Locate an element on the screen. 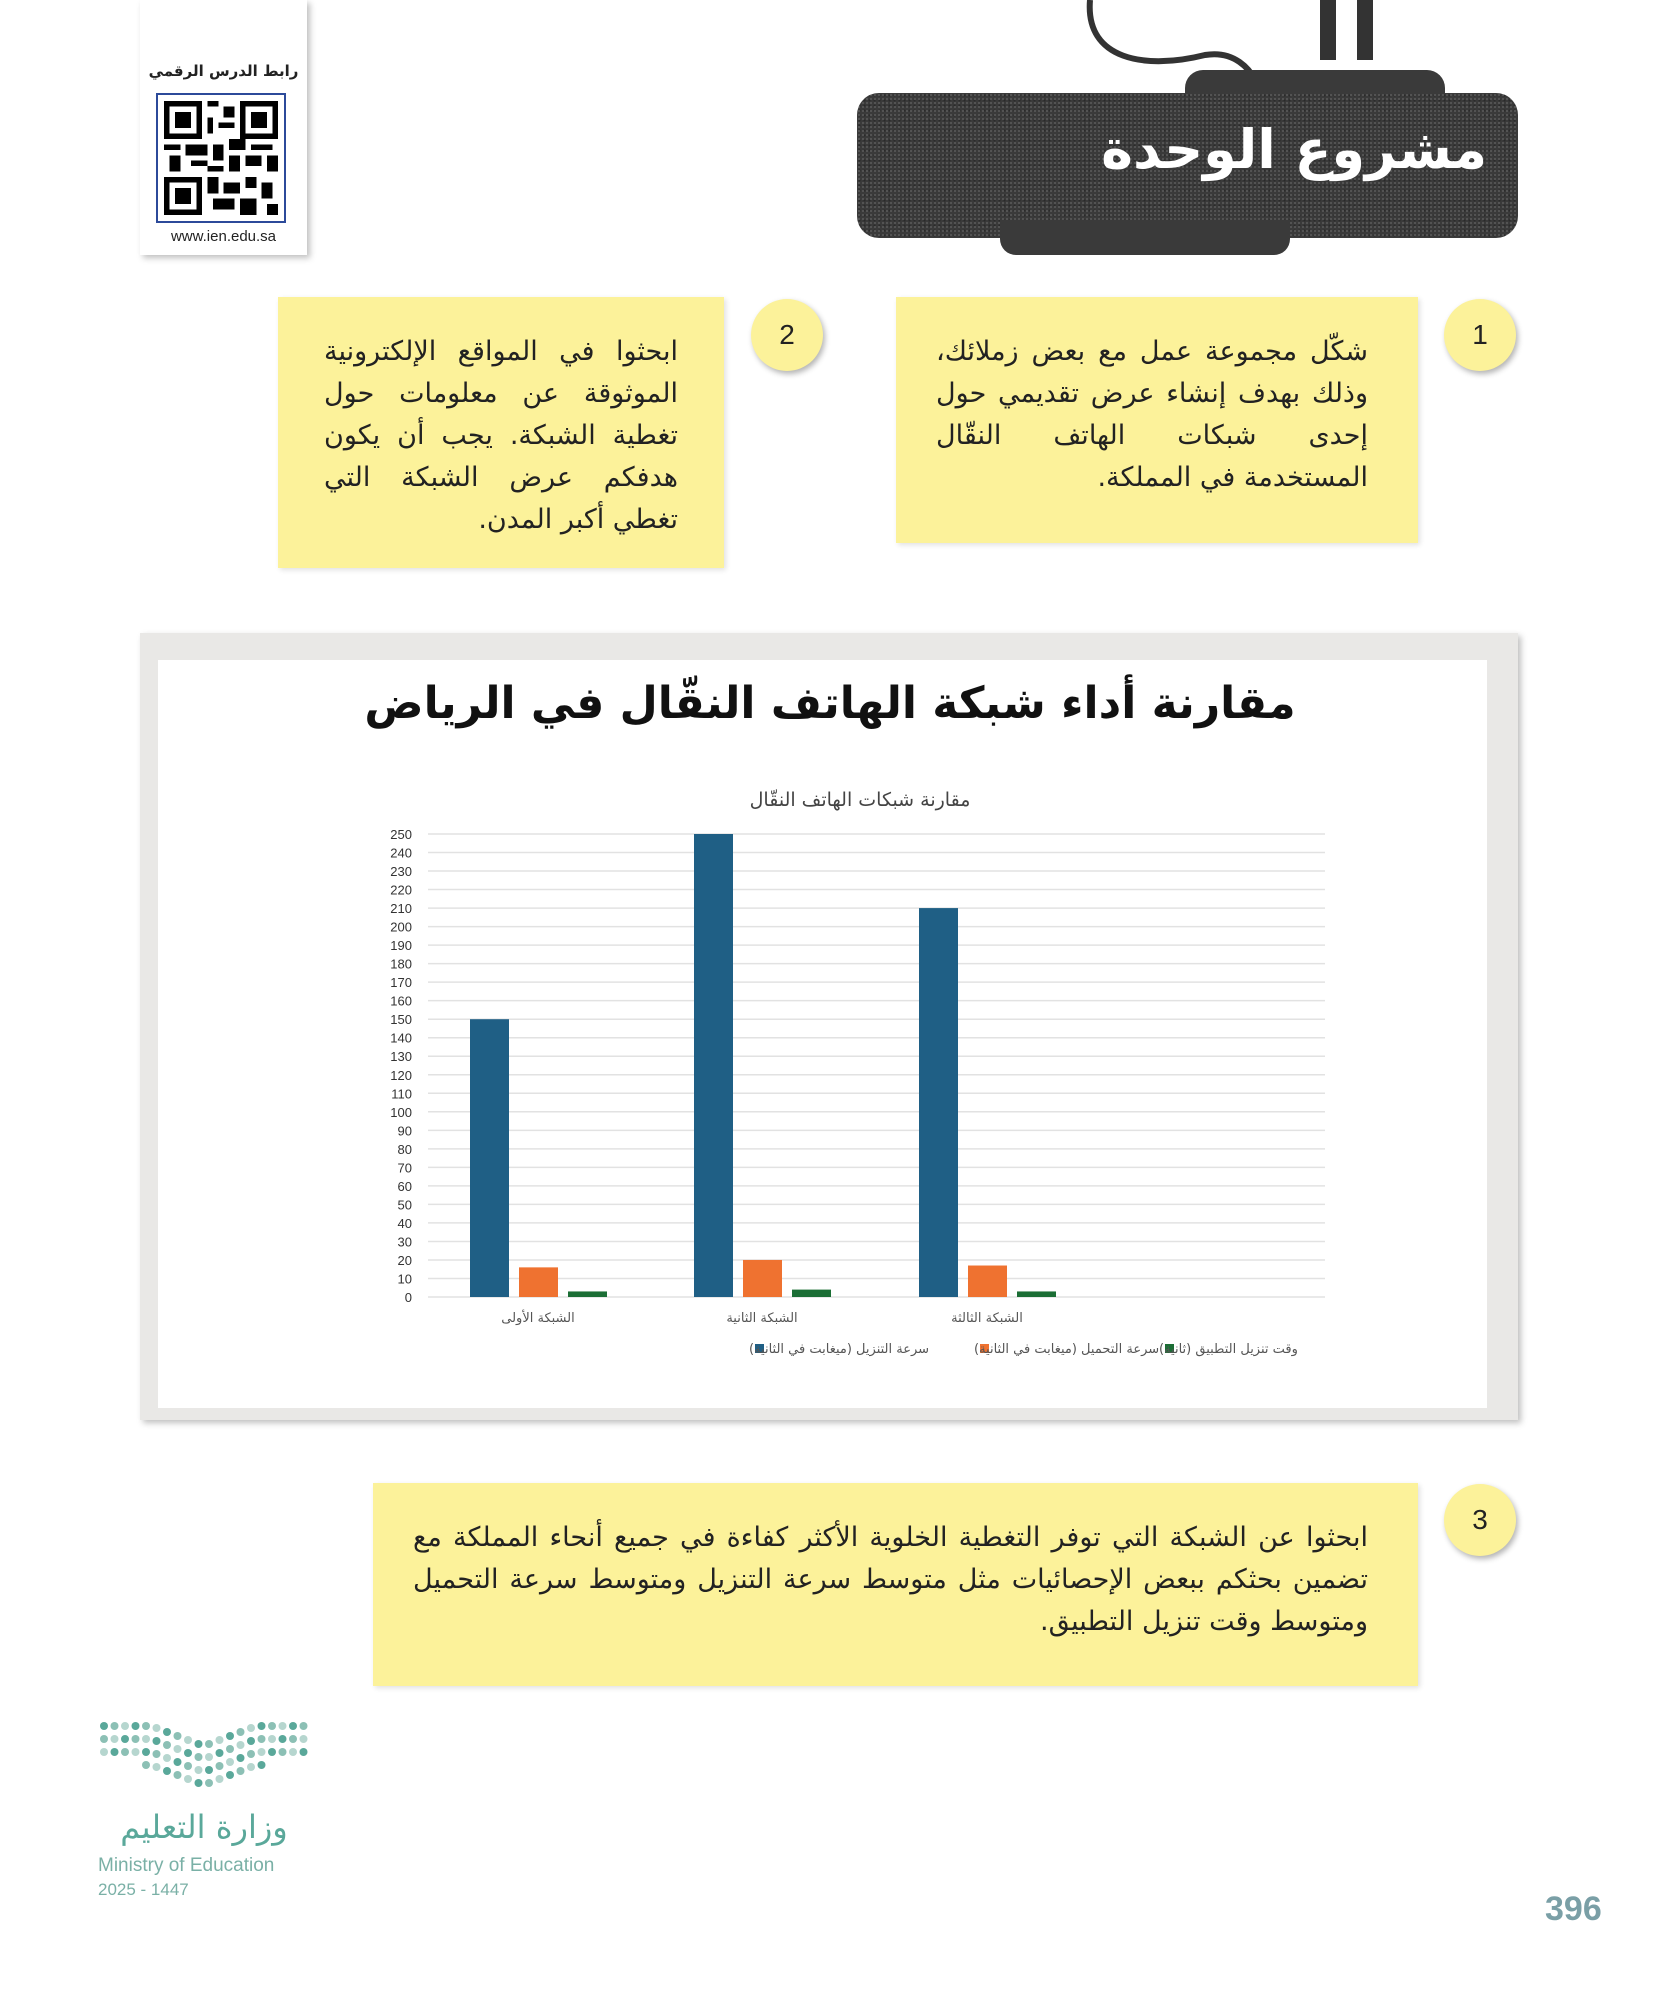 This screenshot has width=1654, height=2008. y-tick-label: 110 is located at coordinates (401, 1093).